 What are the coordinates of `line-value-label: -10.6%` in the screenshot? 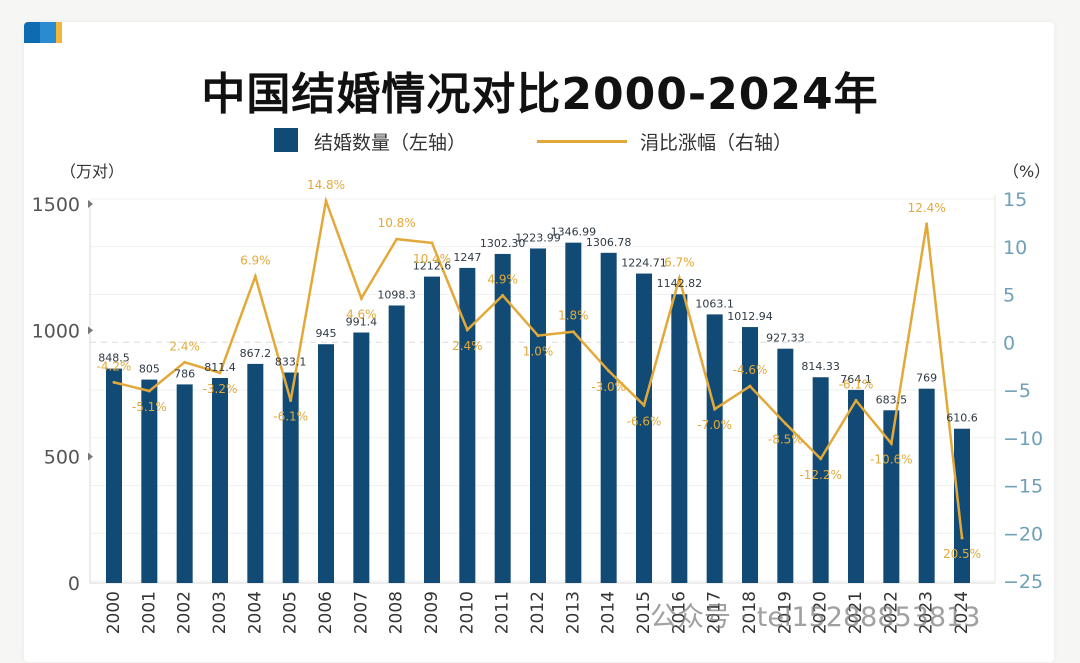 It's located at (891, 459).